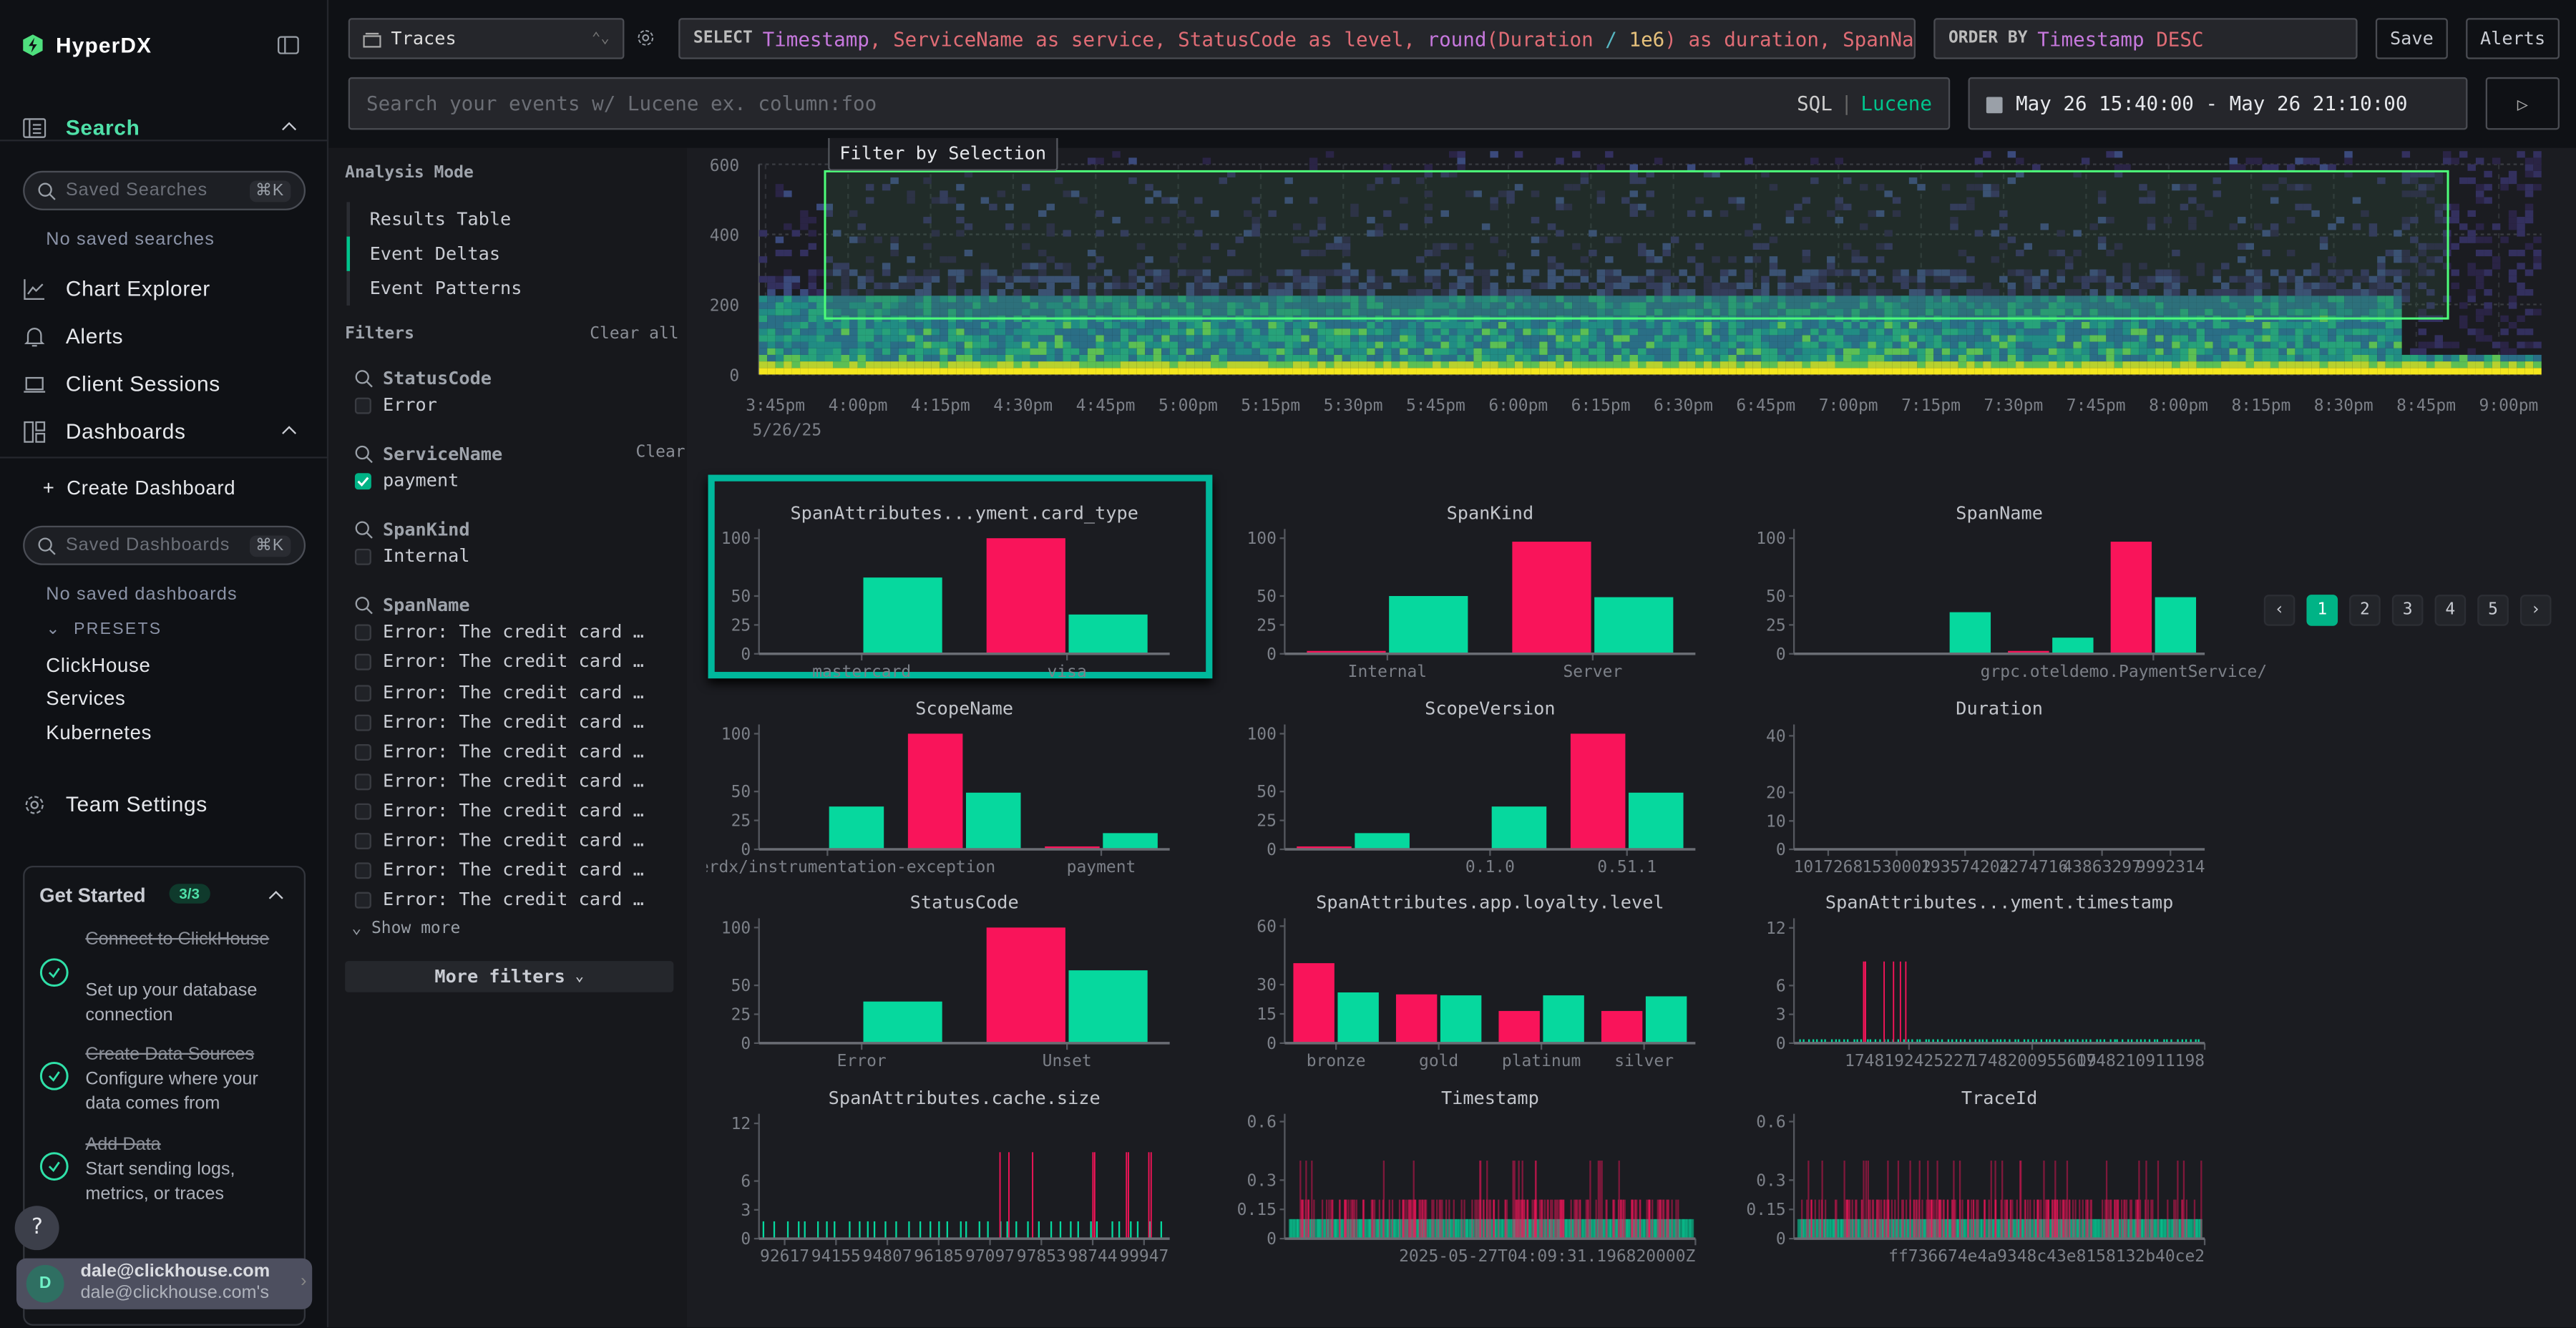 This screenshot has height=1328, width=2576. Describe the element at coordinates (435, 254) in the screenshot. I see `mode-event-deltas: Event Deltas` at that location.